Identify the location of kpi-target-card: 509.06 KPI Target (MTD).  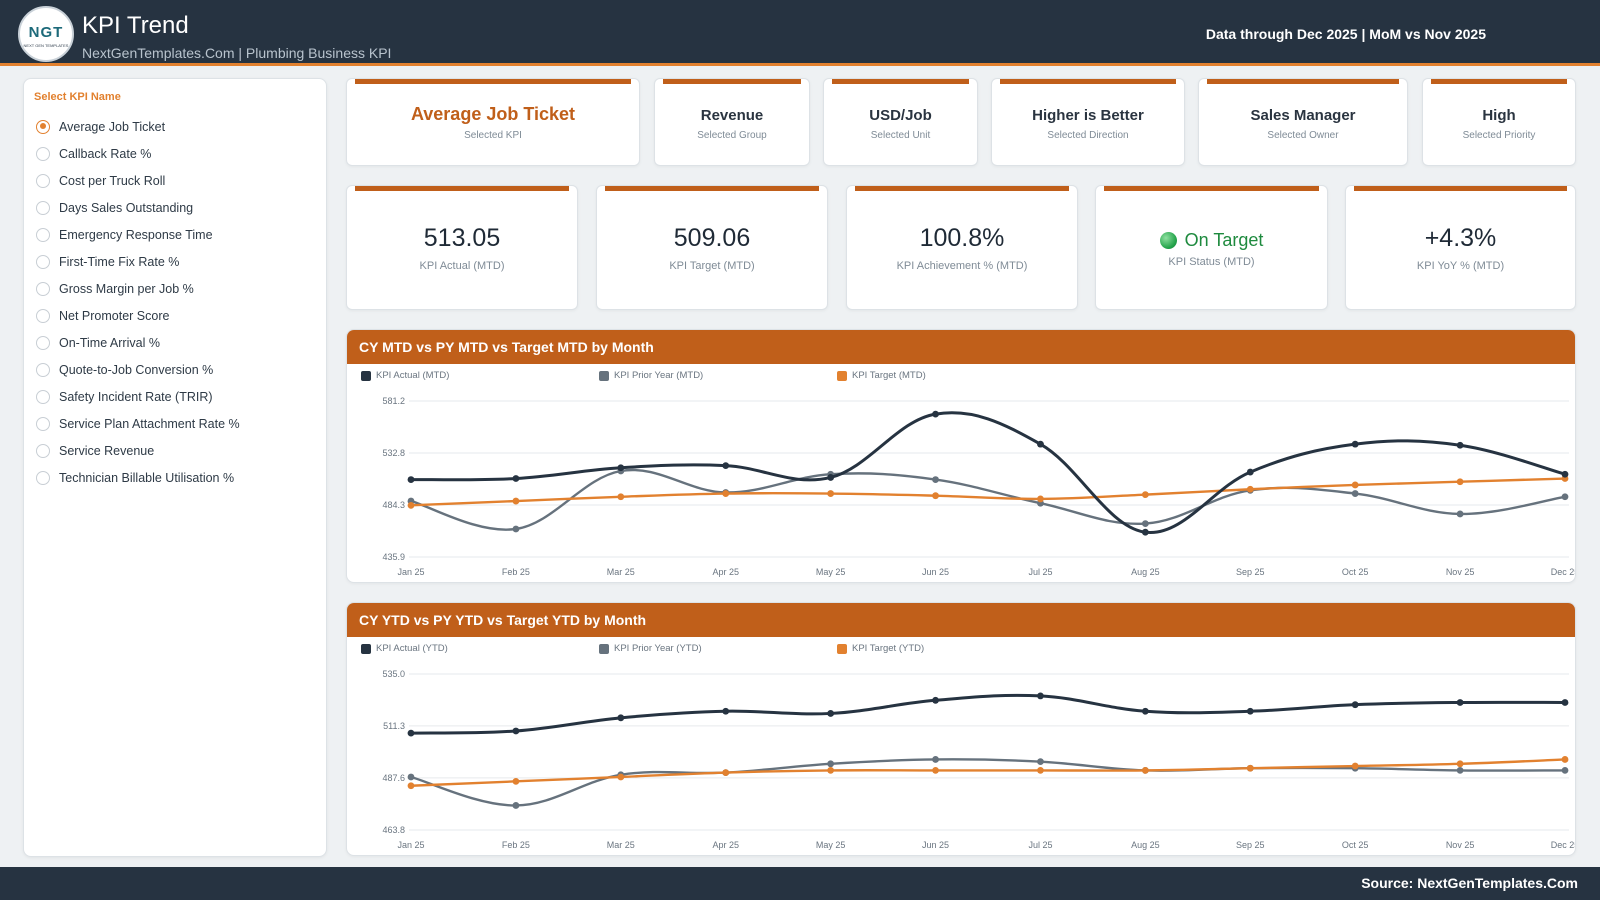
(712, 247).